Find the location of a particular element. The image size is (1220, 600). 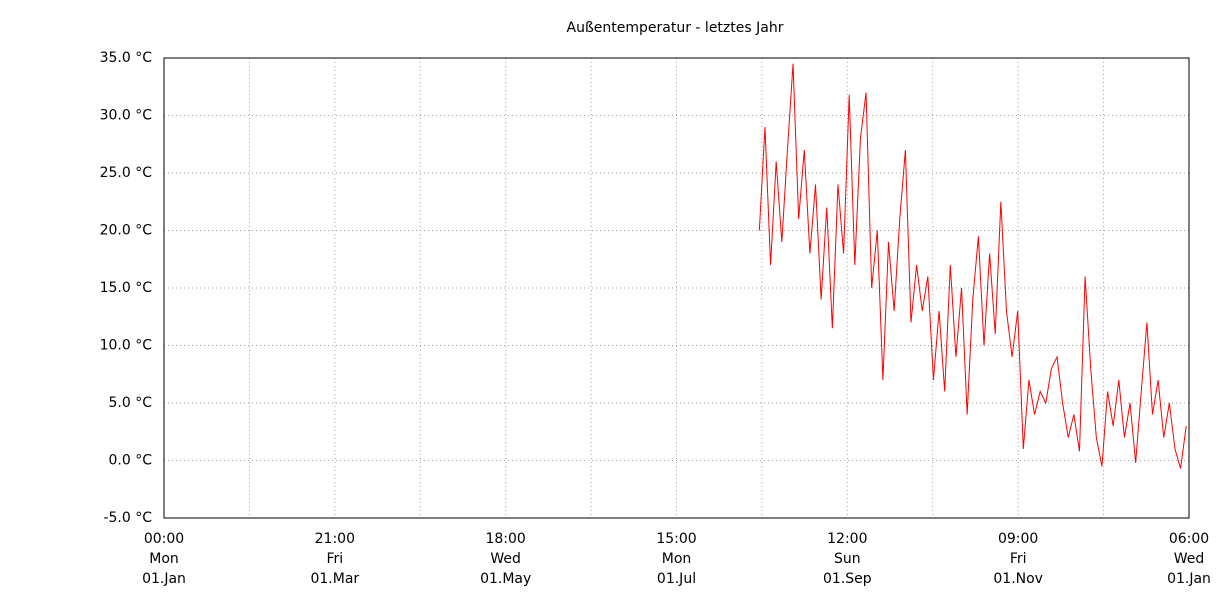

y-tick-label: 20.0 °C is located at coordinates (126, 231).